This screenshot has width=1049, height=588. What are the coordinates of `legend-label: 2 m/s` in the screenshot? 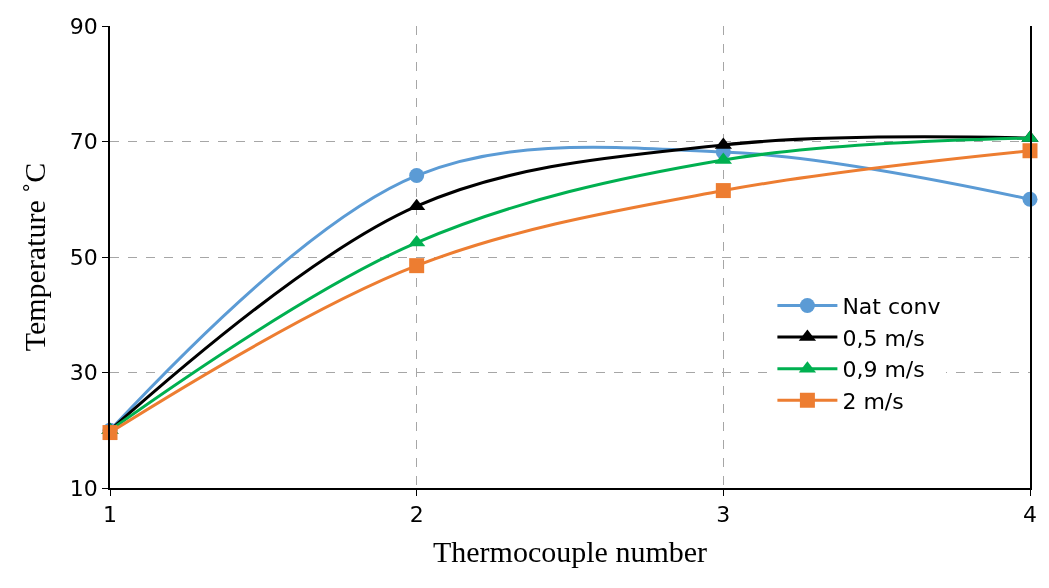 It's located at (873, 401).